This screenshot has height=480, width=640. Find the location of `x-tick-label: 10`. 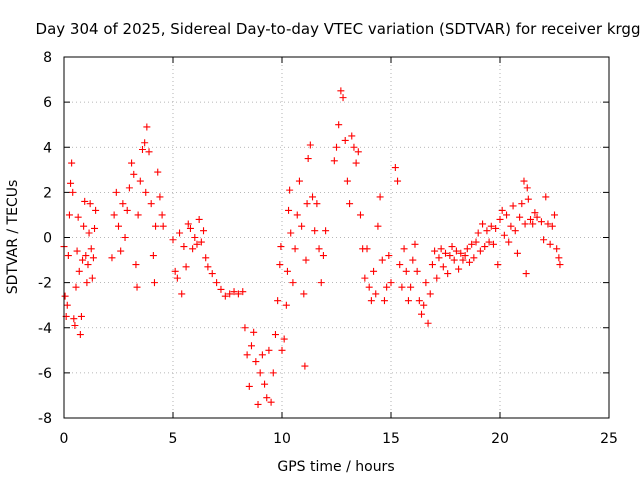

x-tick-label: 10 is located at coordinates (282, 439).